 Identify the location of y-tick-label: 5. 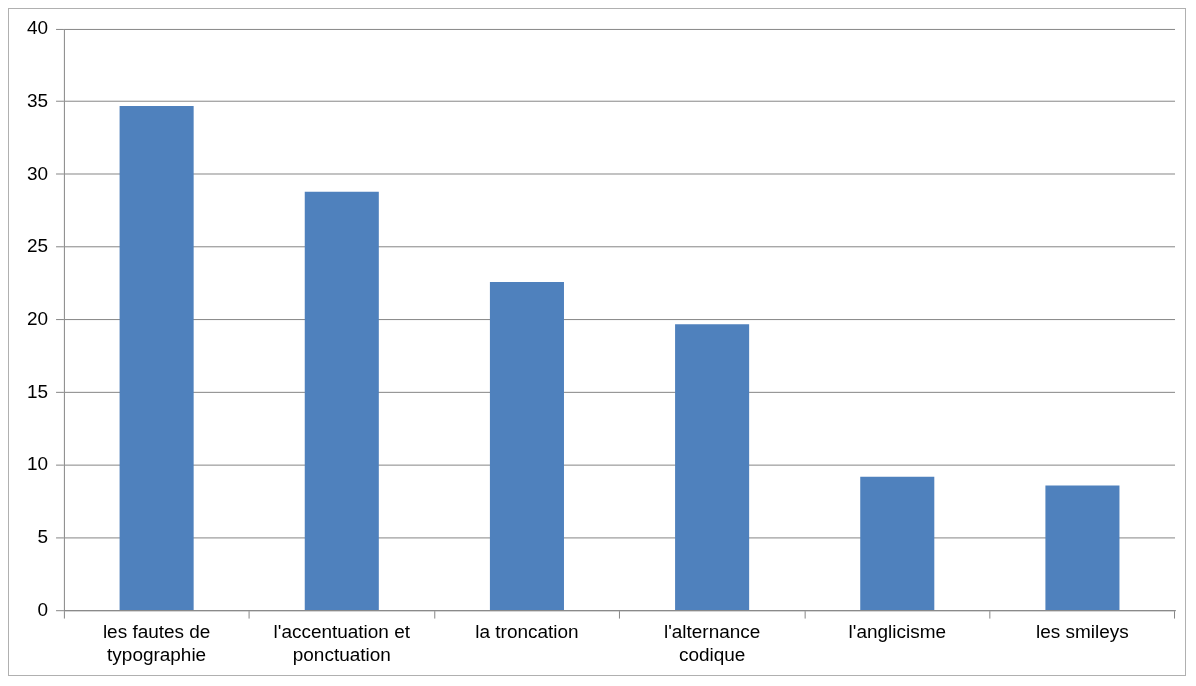
(43, 537).